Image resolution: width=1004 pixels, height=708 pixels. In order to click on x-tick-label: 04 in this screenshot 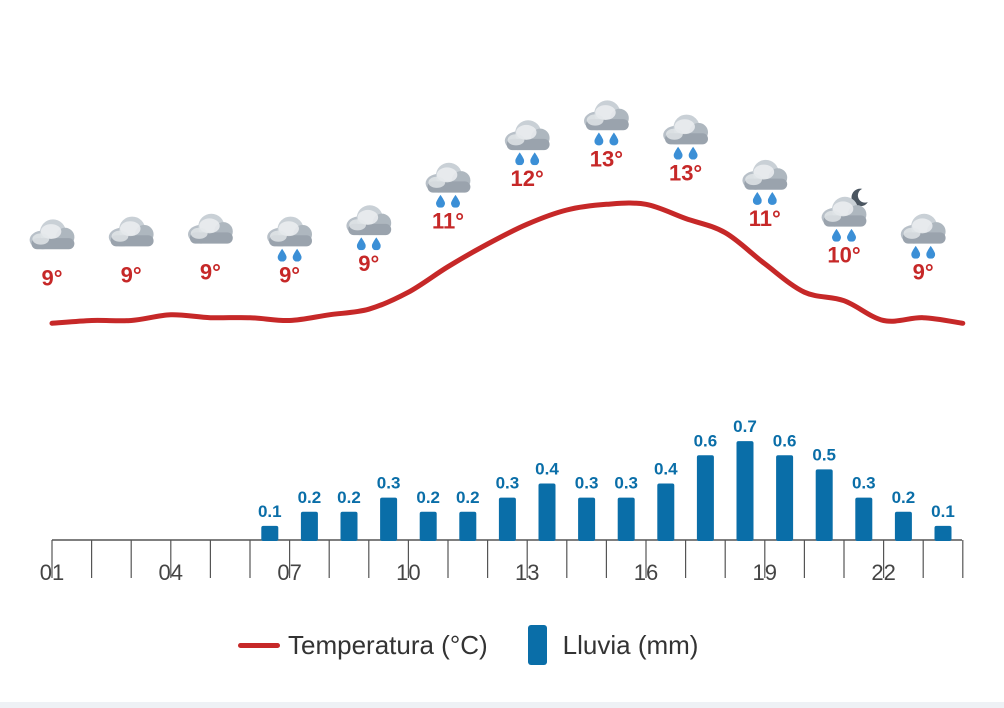, I will do `click(171, 572)`.